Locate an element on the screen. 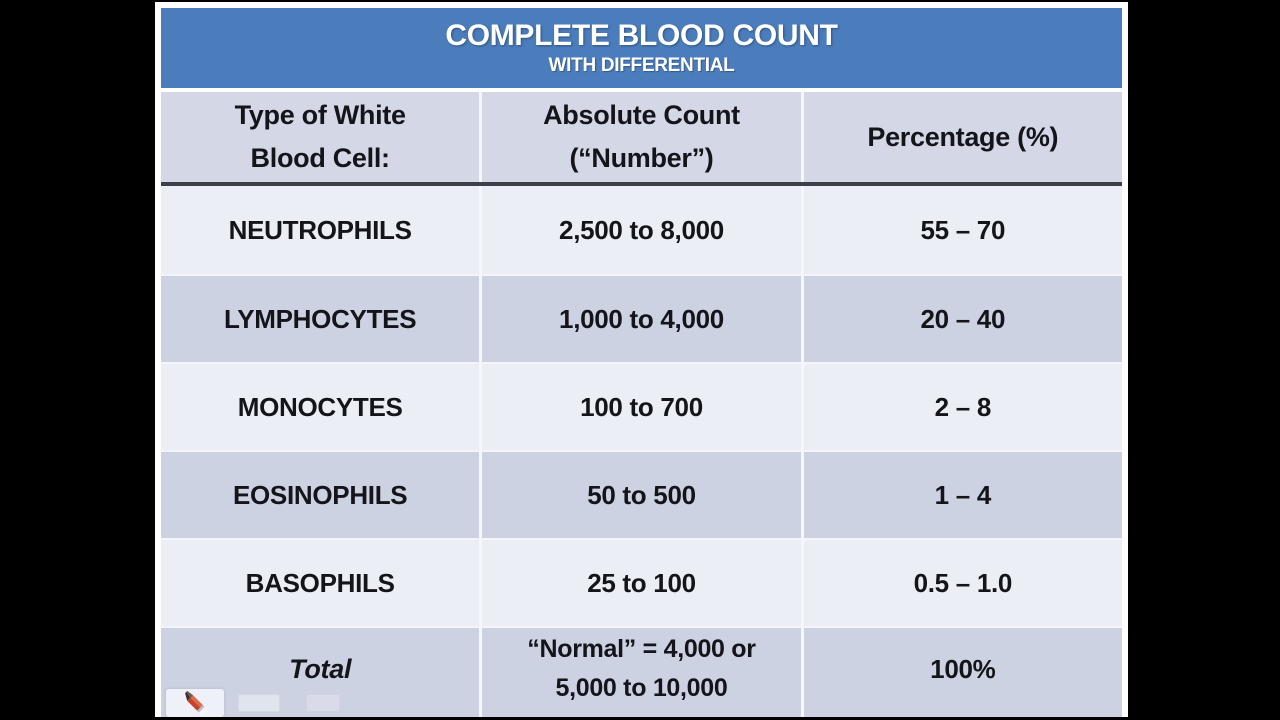  table-row-basophils: BASOPHILS 25 to 100 0.5 – 1.0 is located at coordinates (641, 582).